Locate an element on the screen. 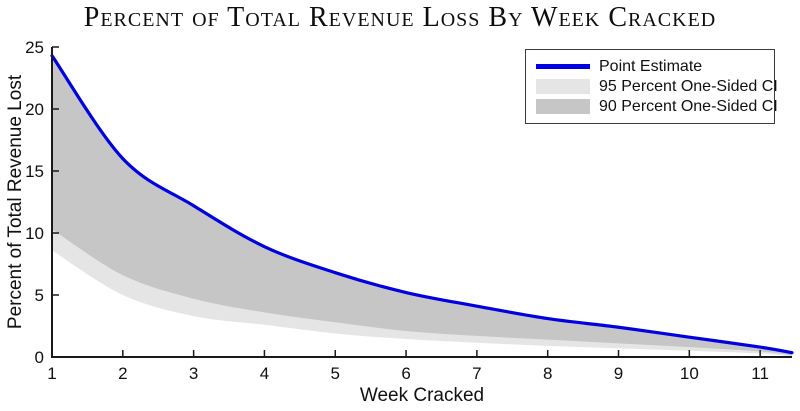  legend-item-point-estimate: Point Estimate is located at coordinates (652, 66).